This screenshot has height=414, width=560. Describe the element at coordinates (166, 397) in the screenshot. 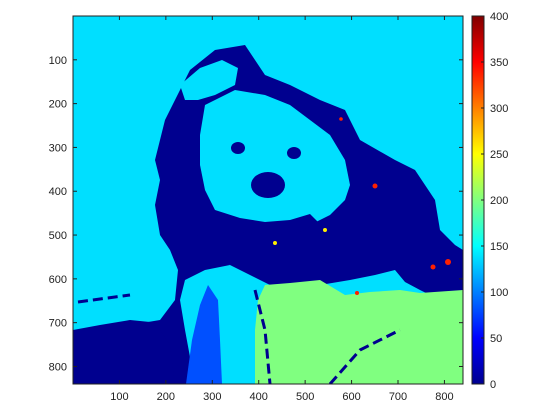

I see `x-tick-label: 200` at that location.